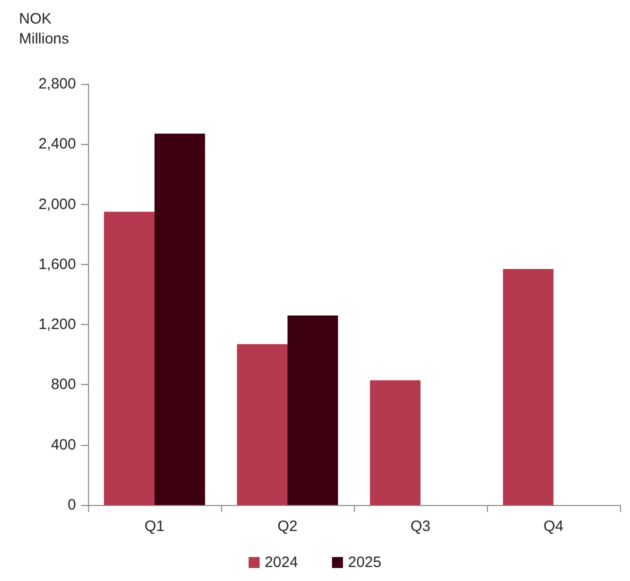 This screenshot has height=581, width=630. What do you see at coordinates (420, 526) in the screenshot?
I see `x-tick-label: Q3` at bounding box center [420, 526].